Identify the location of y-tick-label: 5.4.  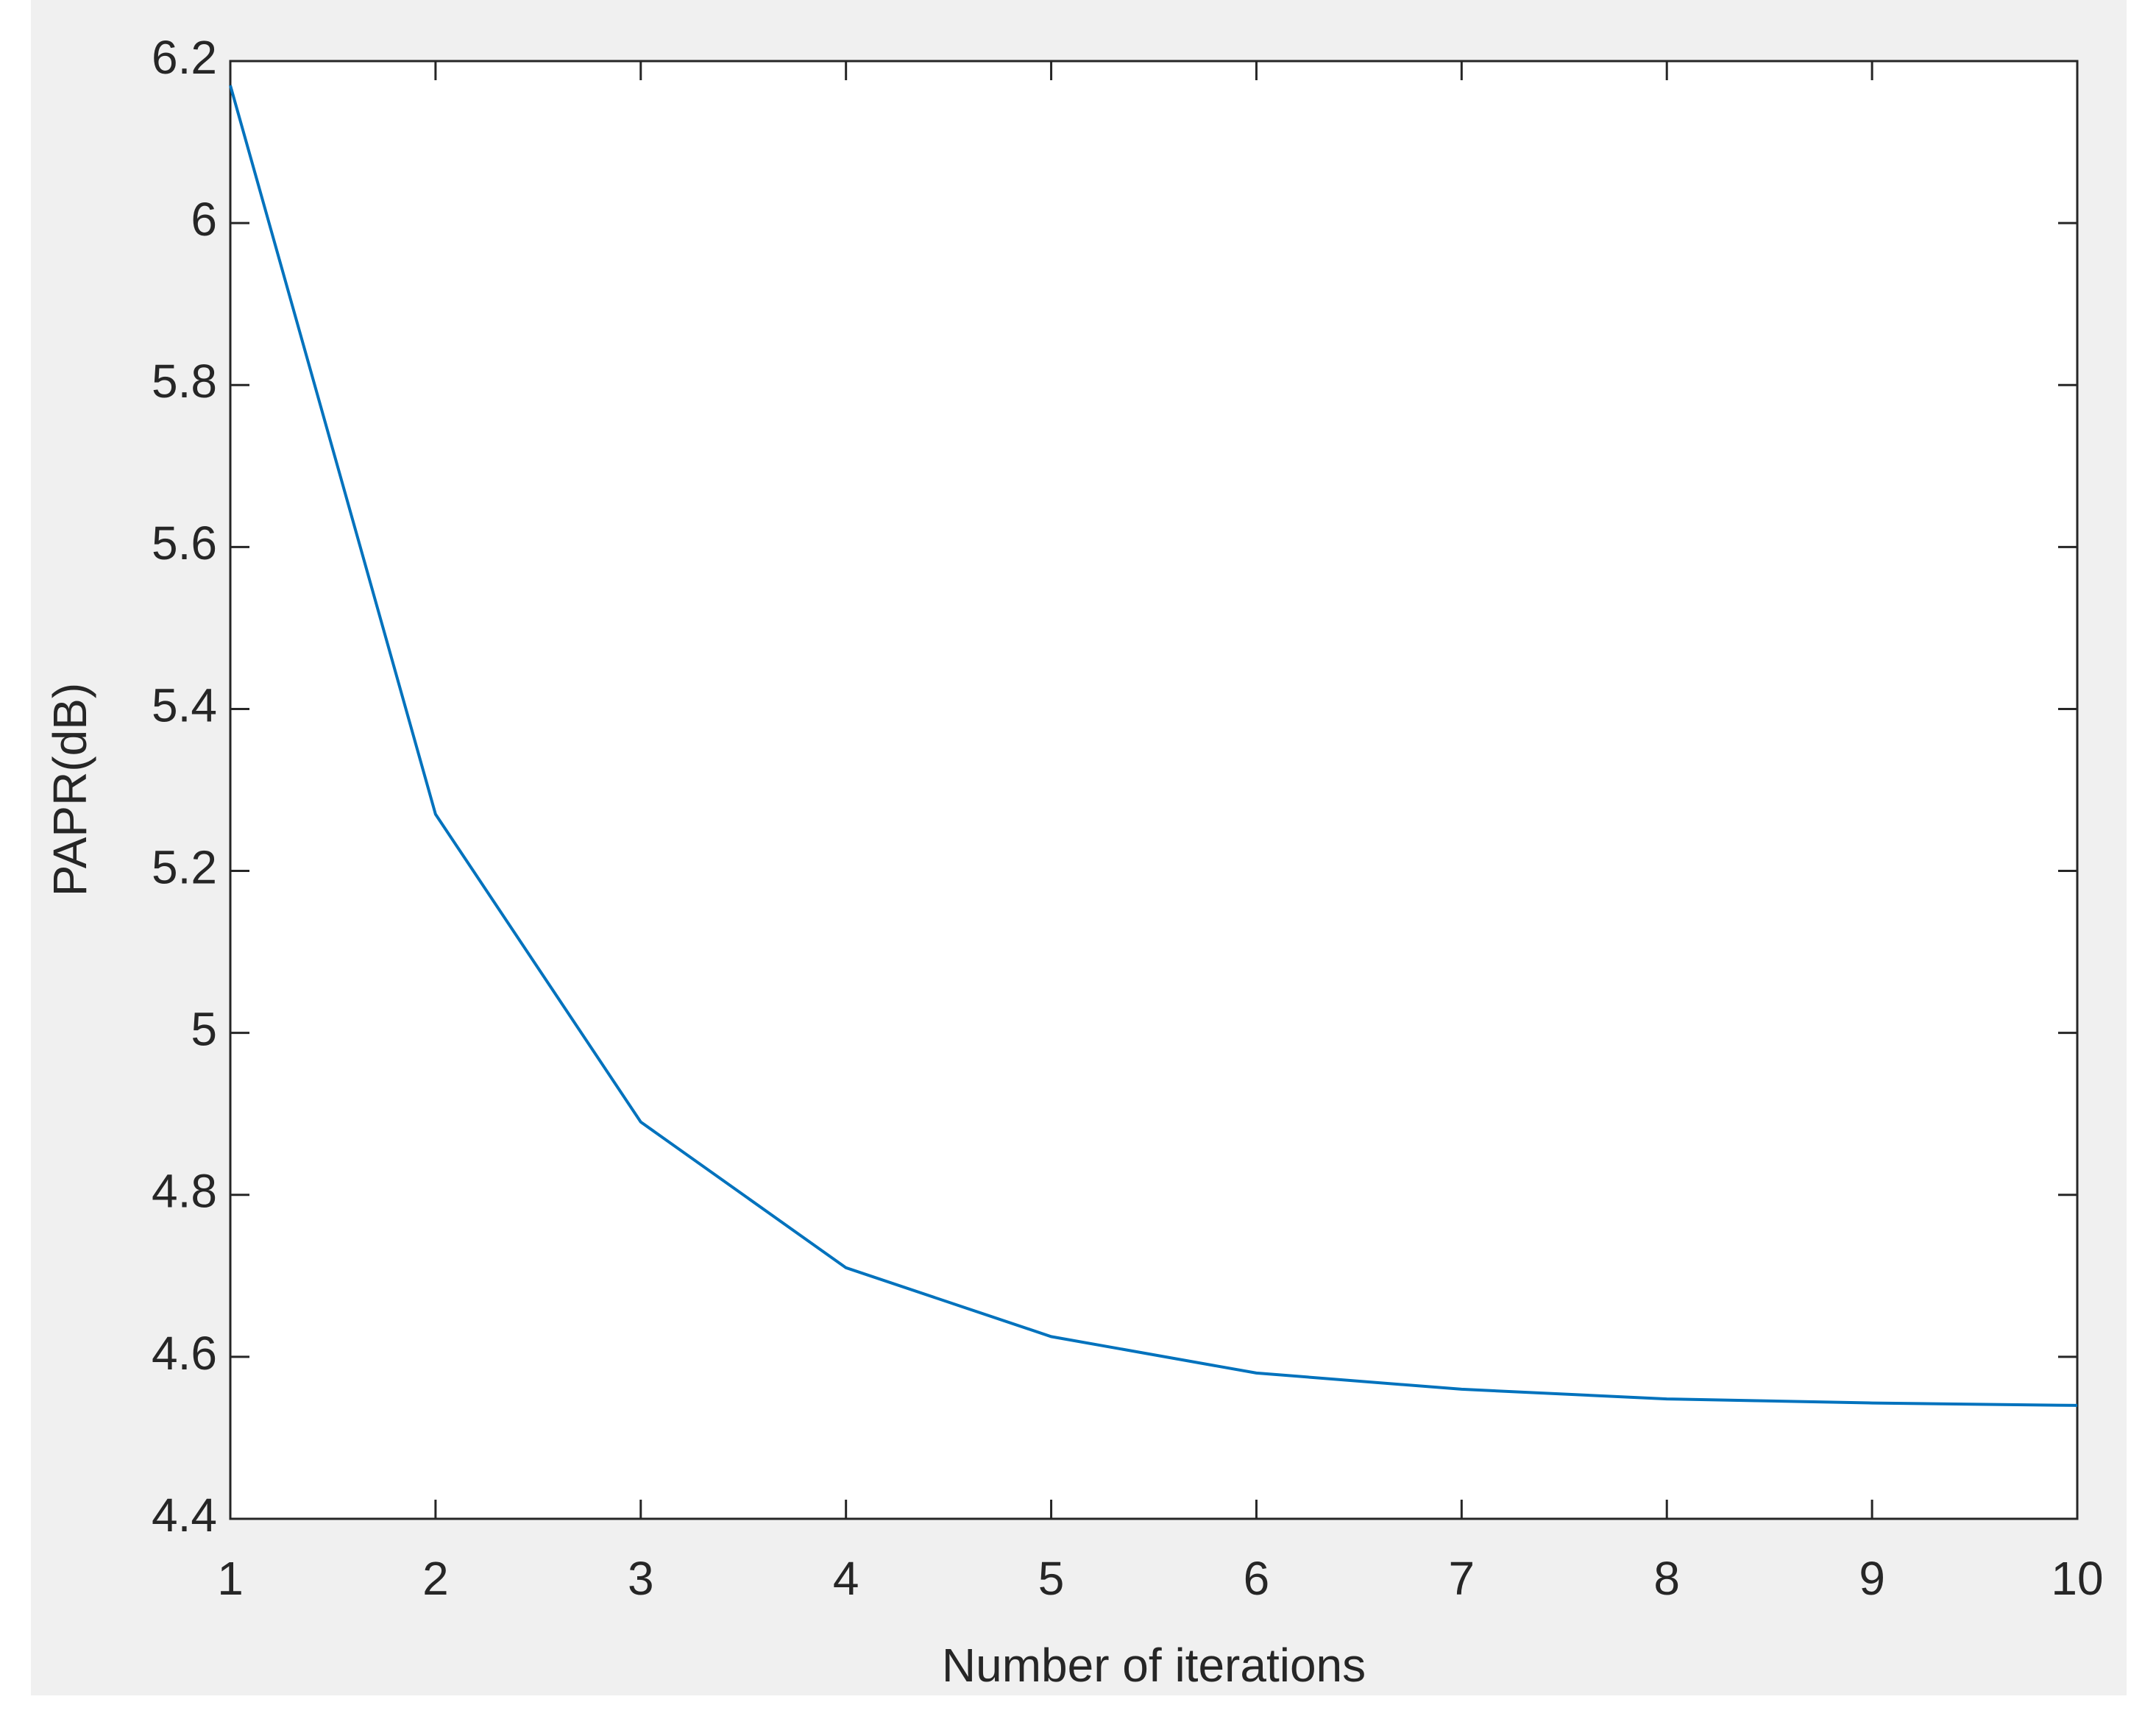
(185, 704).